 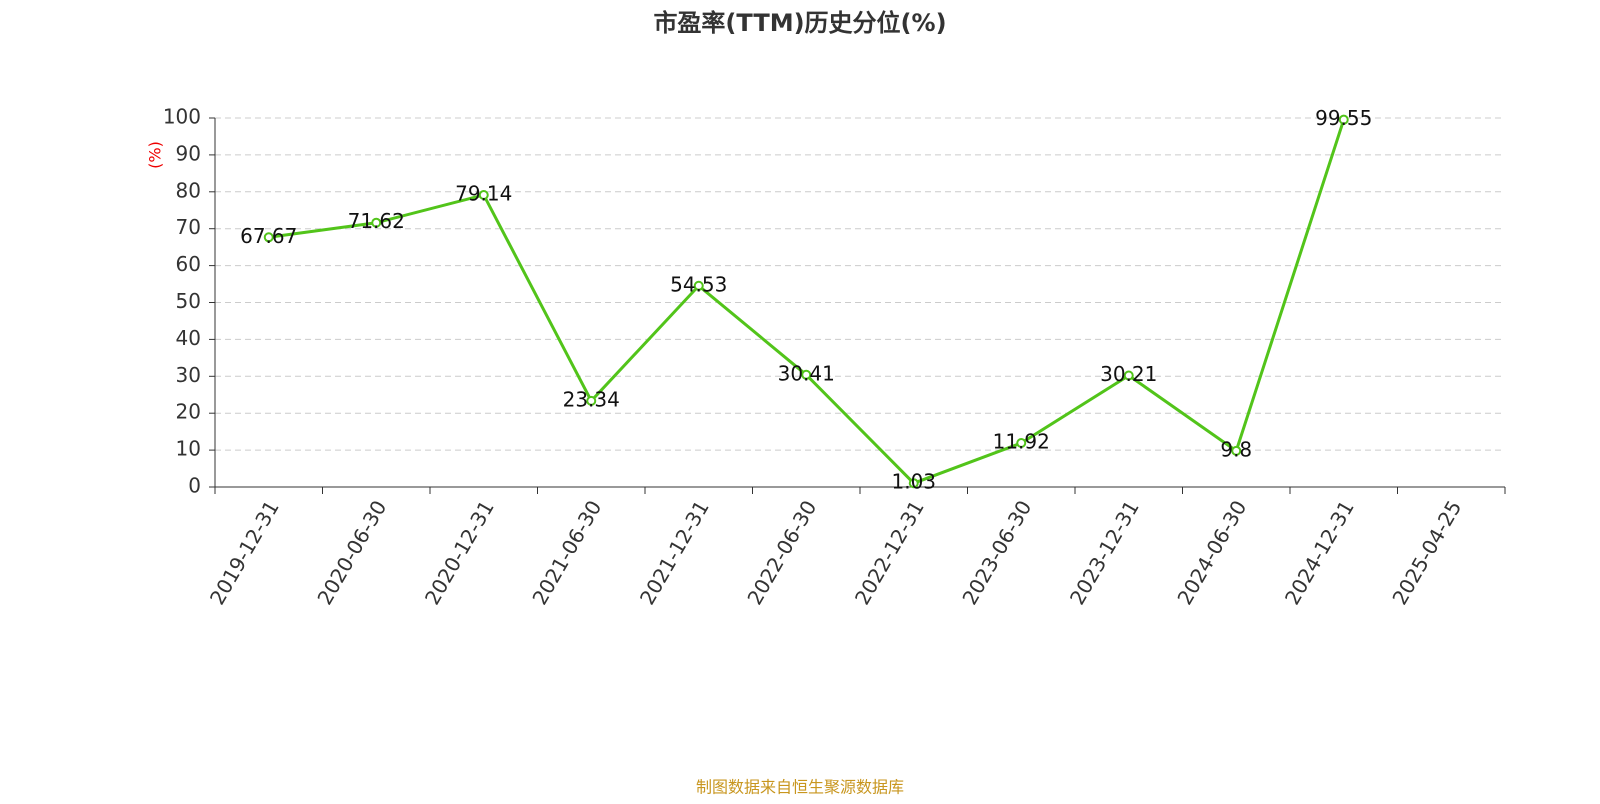 I want to click on y-tick-label: 0, so click(x=194, y=486).